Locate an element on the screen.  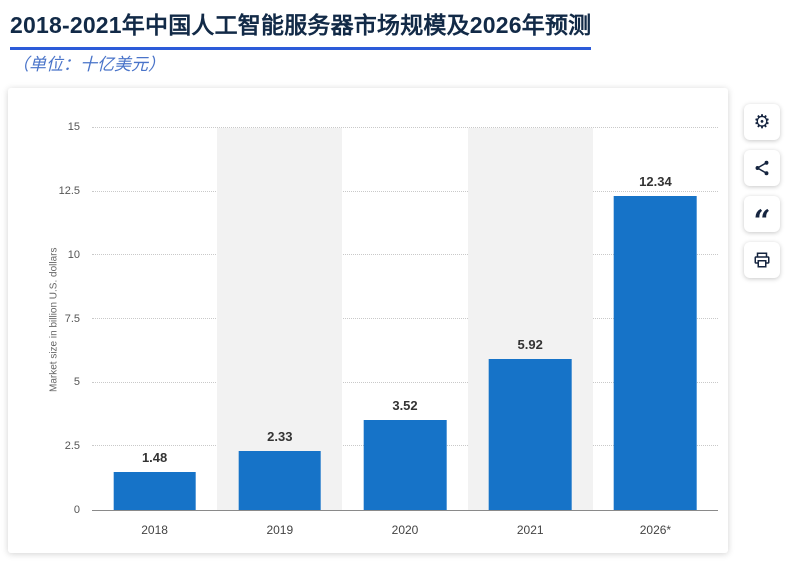
x-axis-label: 2026* is located at coordinates (655, 530).